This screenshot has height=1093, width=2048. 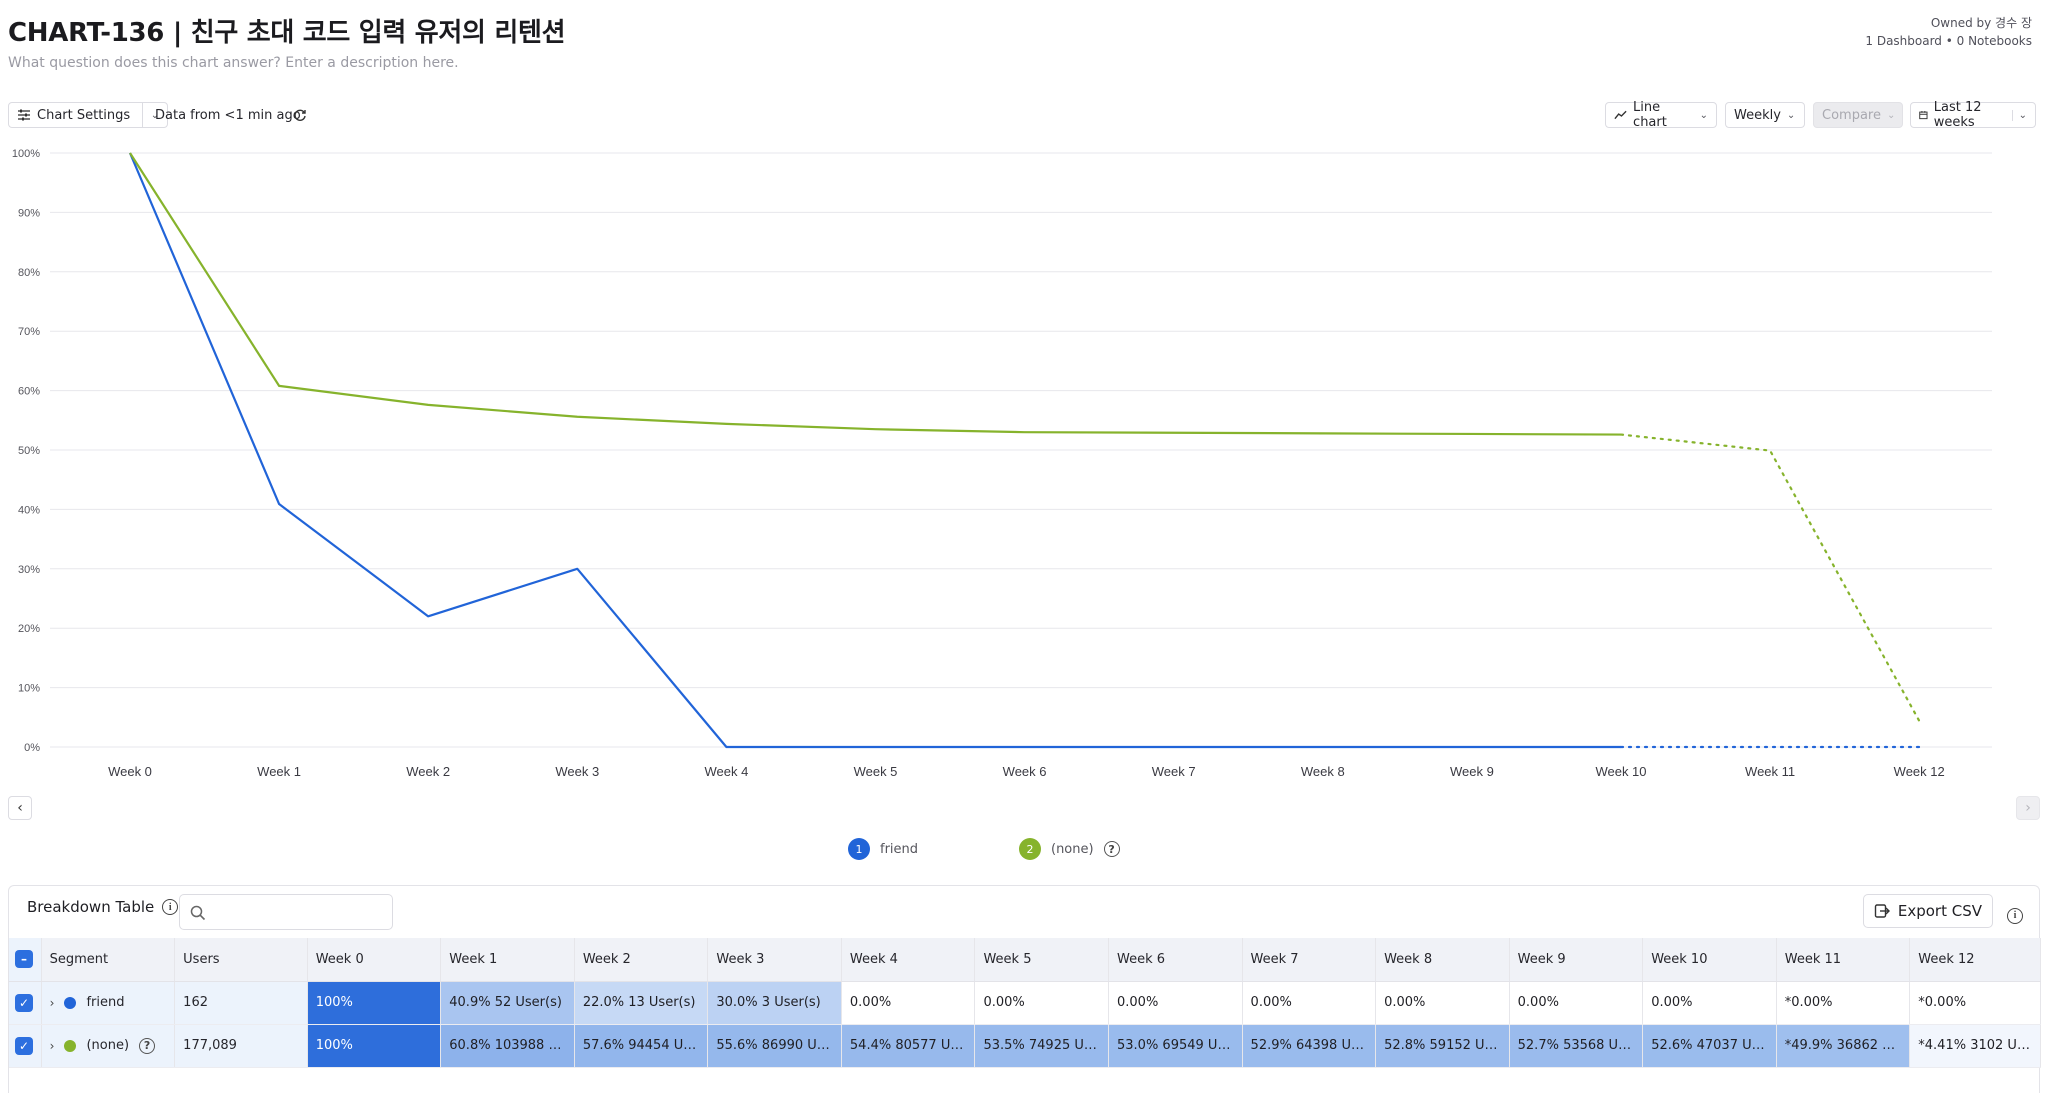 I want to click on segment-cell: › friend, so click(x=108, y=1003).